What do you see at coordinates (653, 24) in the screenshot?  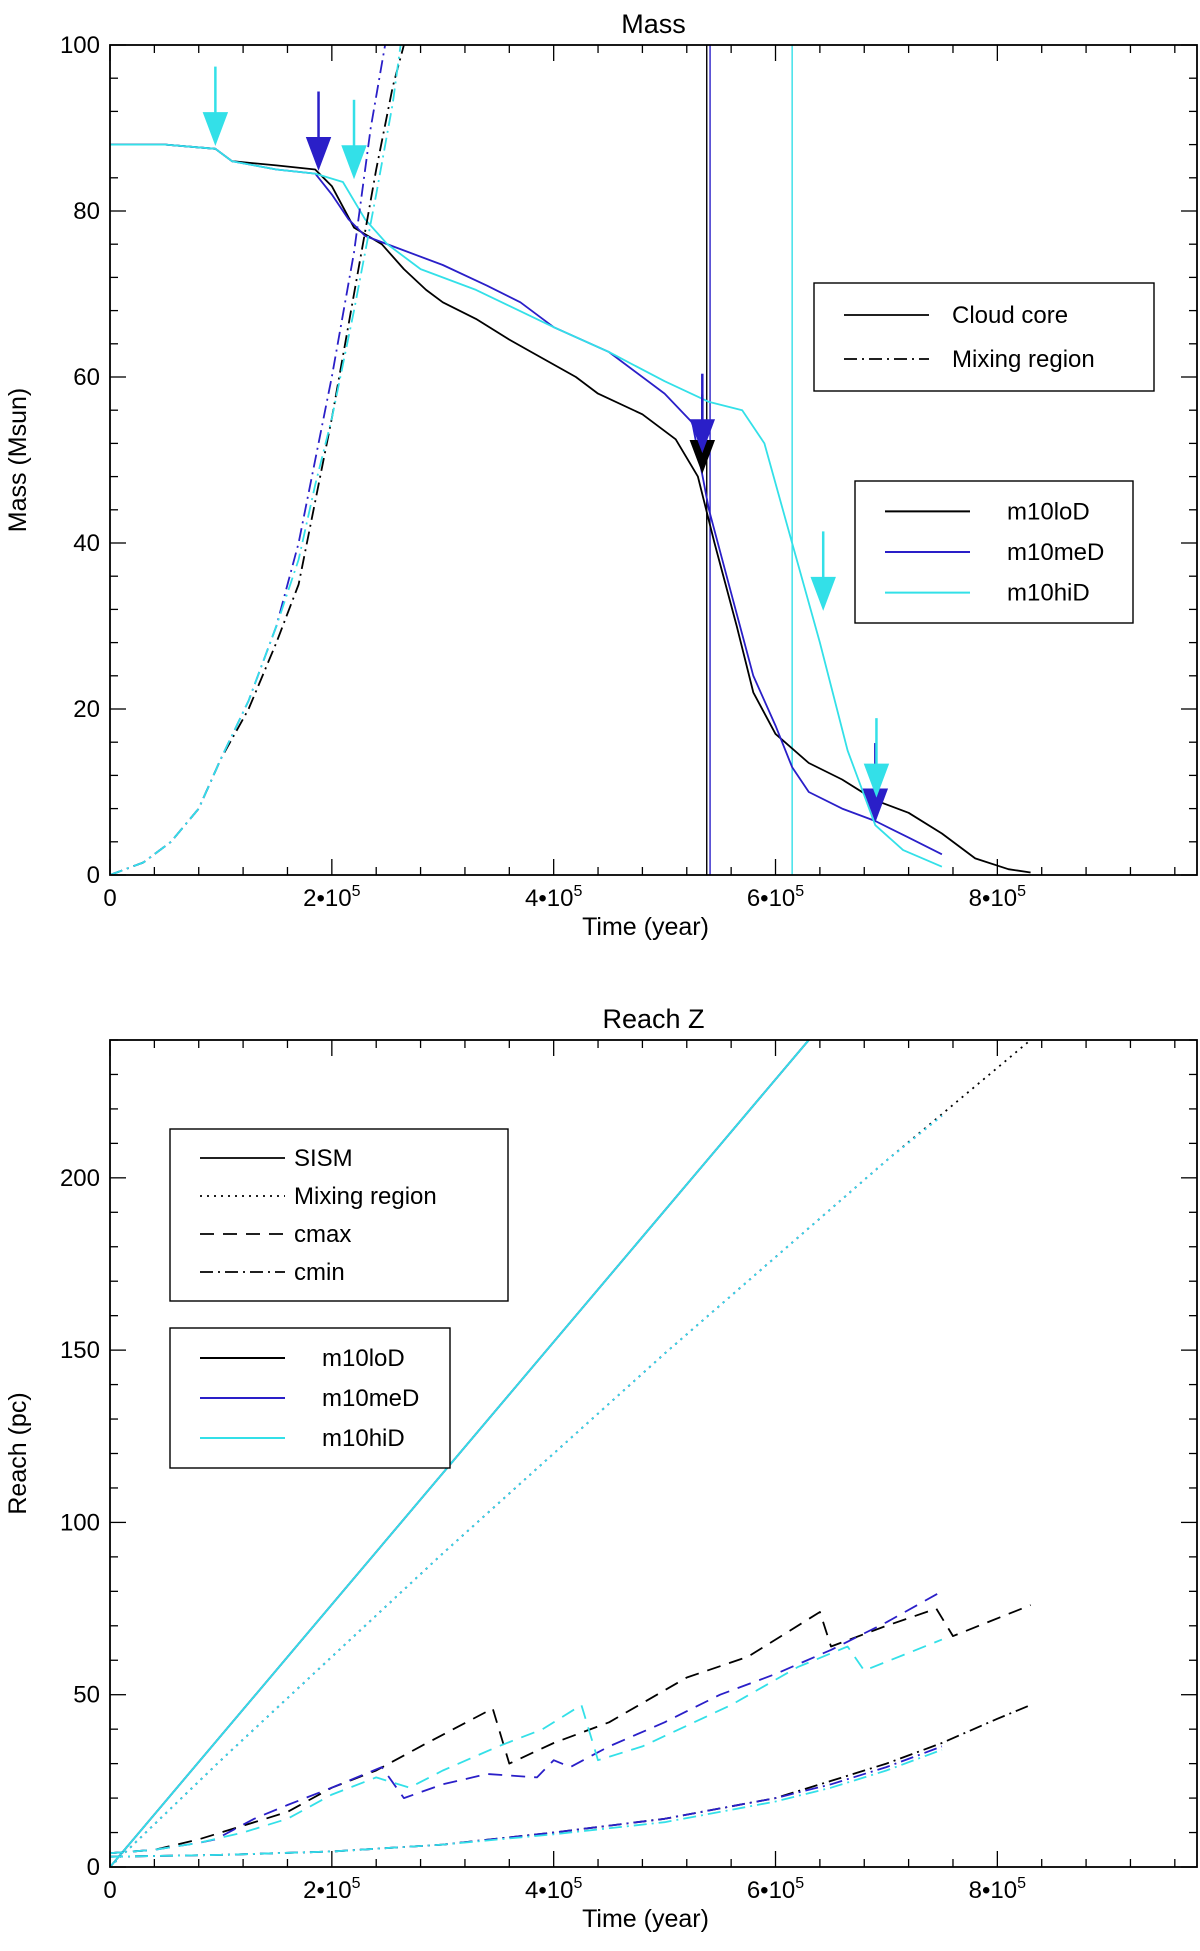 I see `chart-title: Mass` at bounding box center [653, 24].